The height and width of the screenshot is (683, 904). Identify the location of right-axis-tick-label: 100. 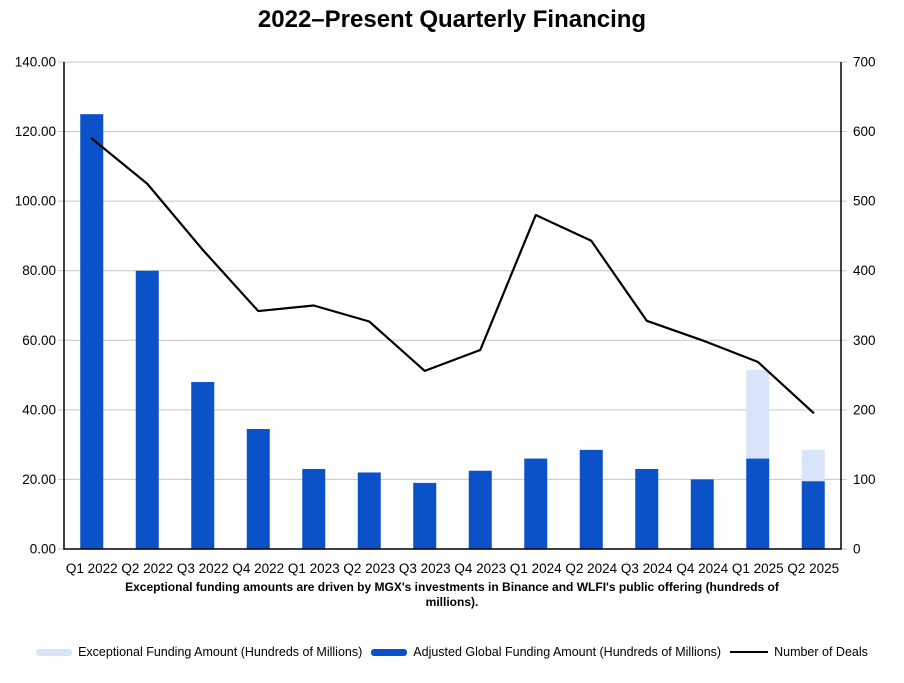
(864, 479).